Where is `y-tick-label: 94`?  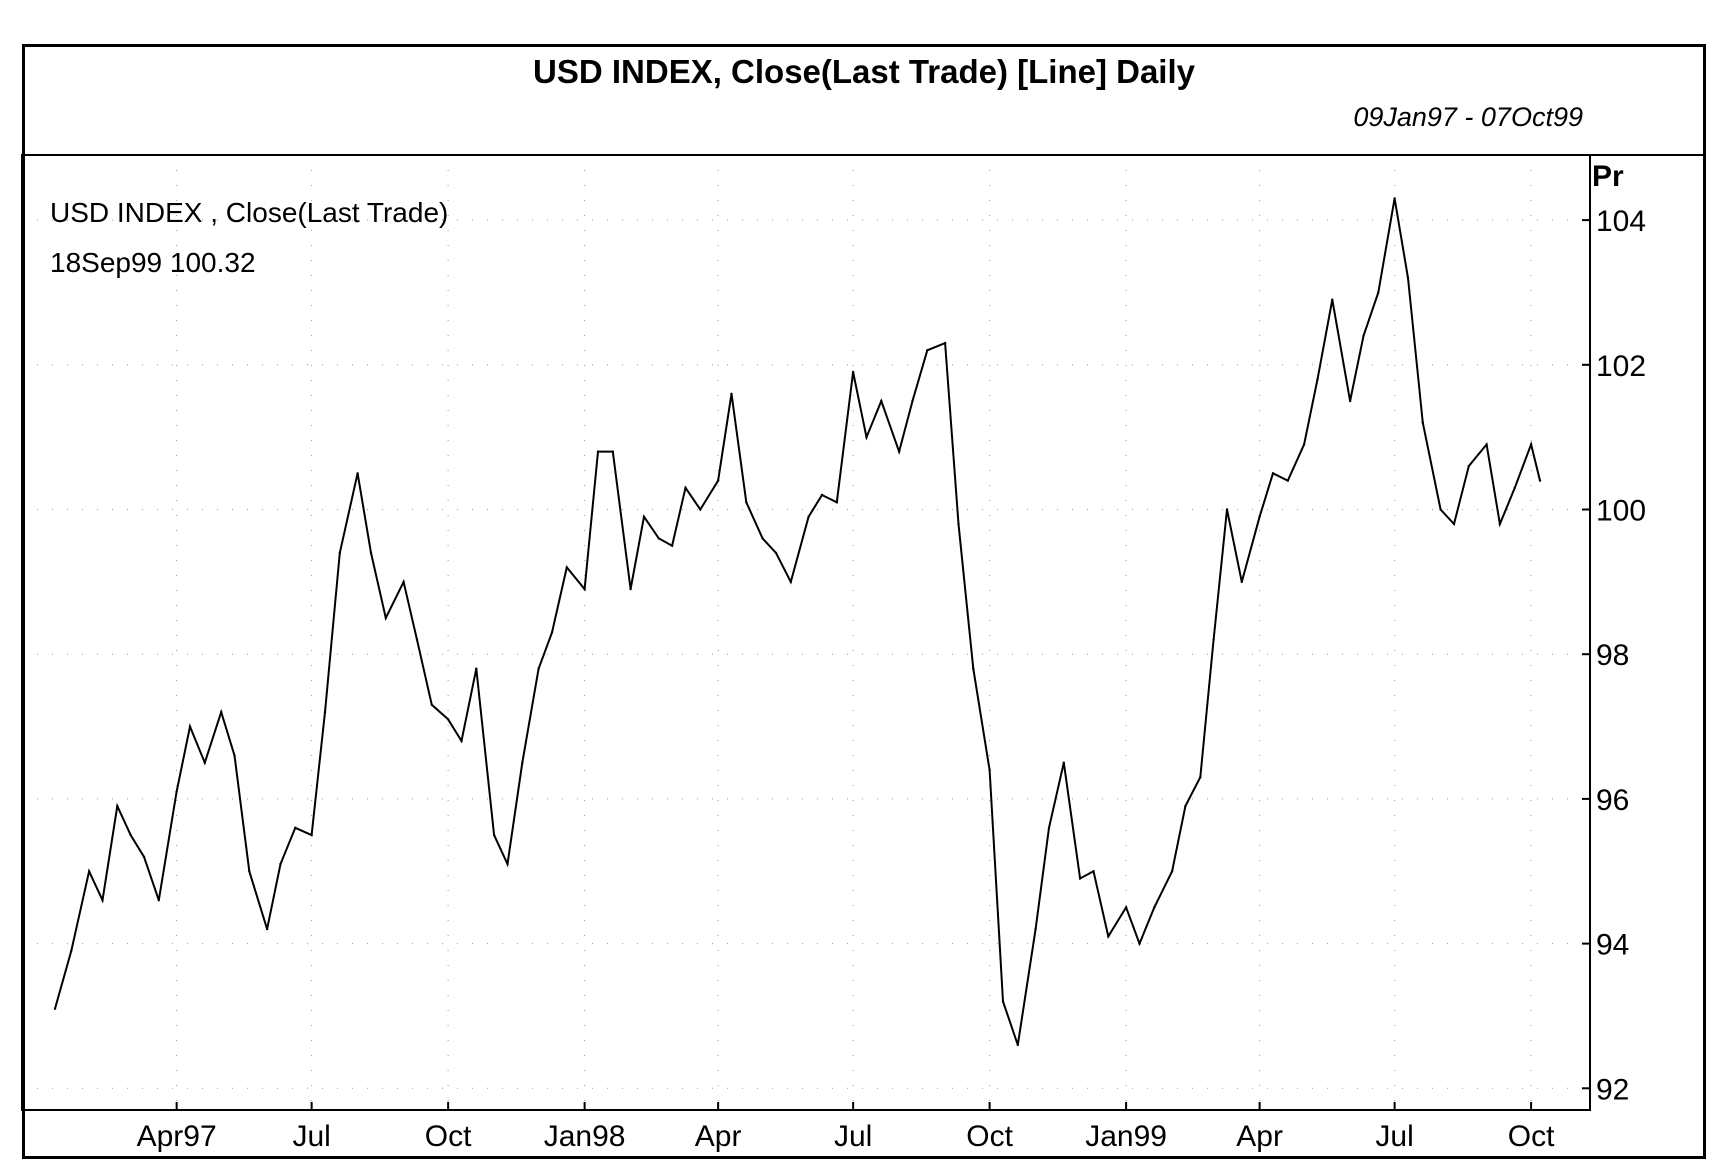
y-tick-label: 94 is located at coordinates (1612, 945).